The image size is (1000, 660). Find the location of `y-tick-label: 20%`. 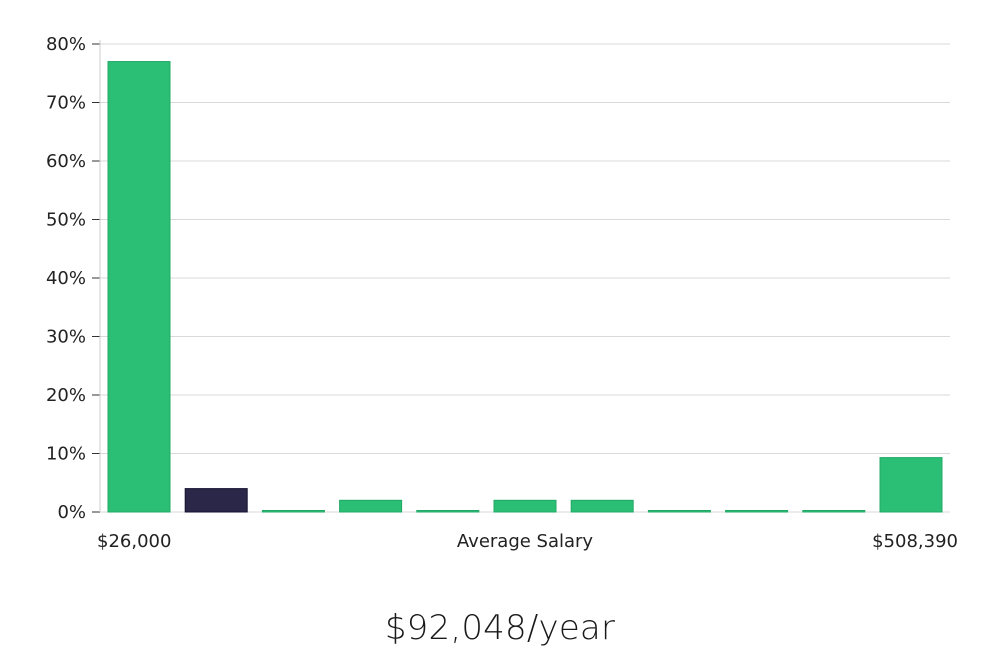

y-tick-label: 20% is located at coordinates (66, 395).